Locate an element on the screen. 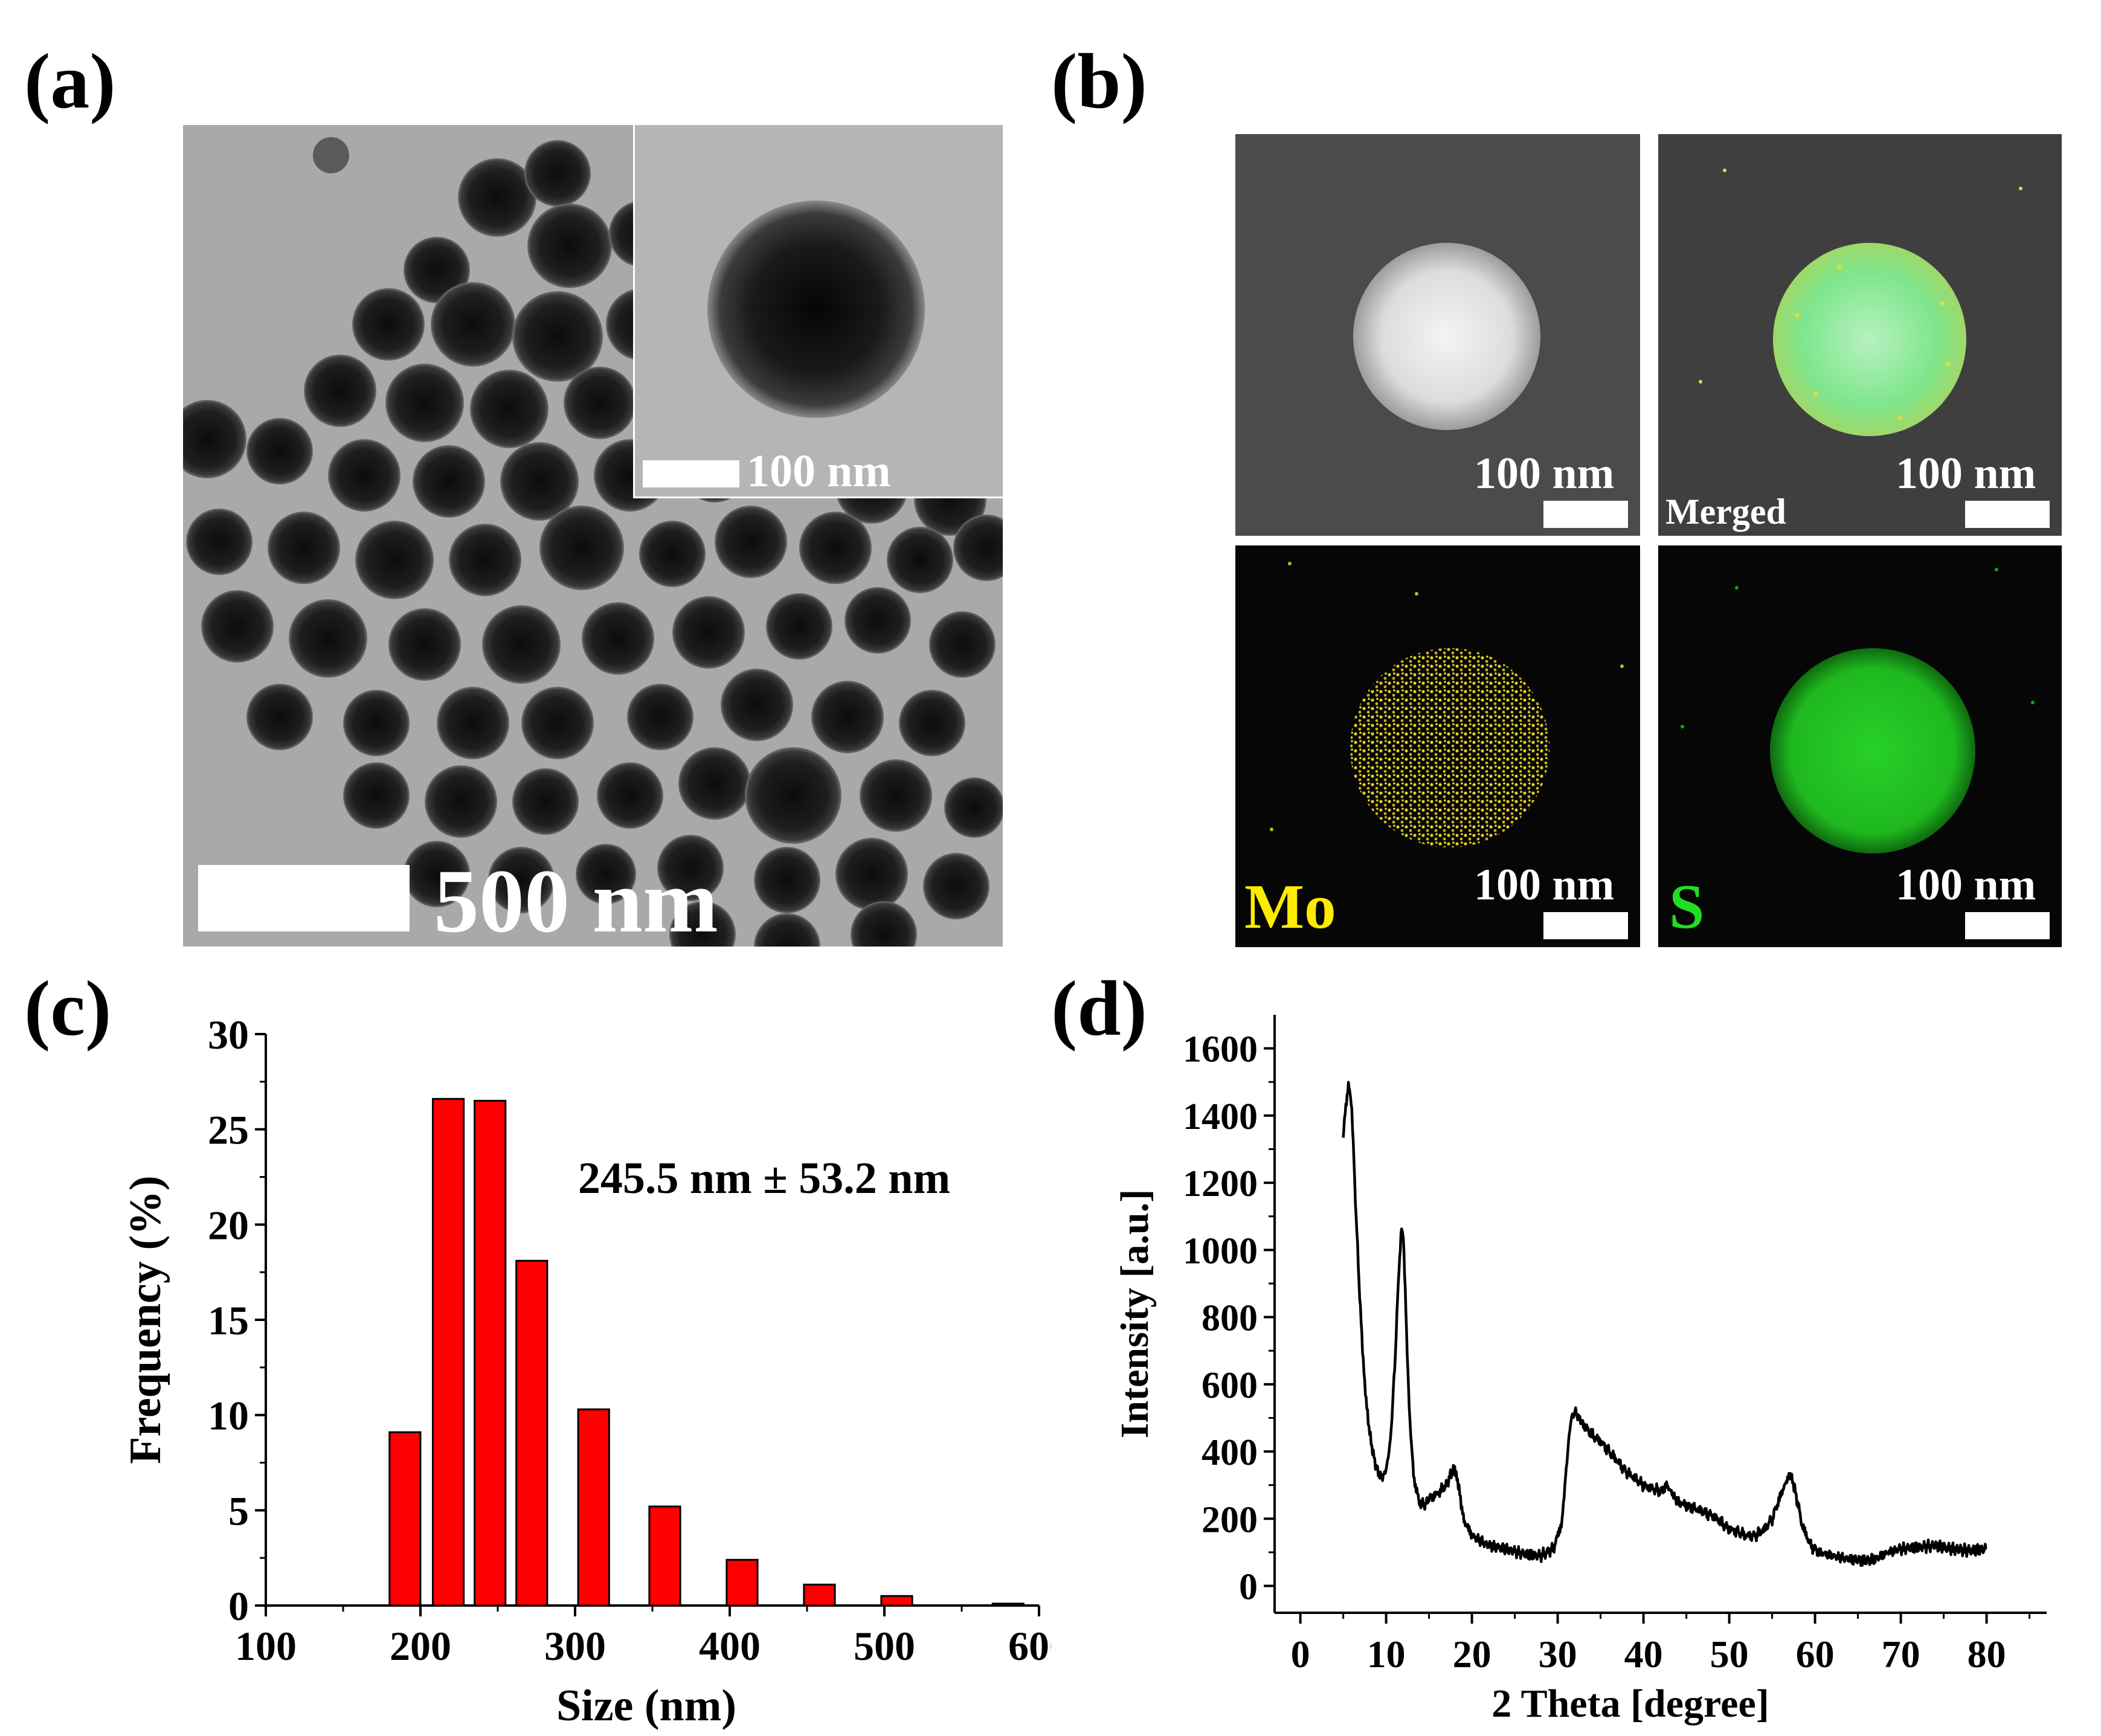 The width and height of the screenshot is (2101, 1736). x-tick-label: 50 is located at coordinates (1729, 1654).